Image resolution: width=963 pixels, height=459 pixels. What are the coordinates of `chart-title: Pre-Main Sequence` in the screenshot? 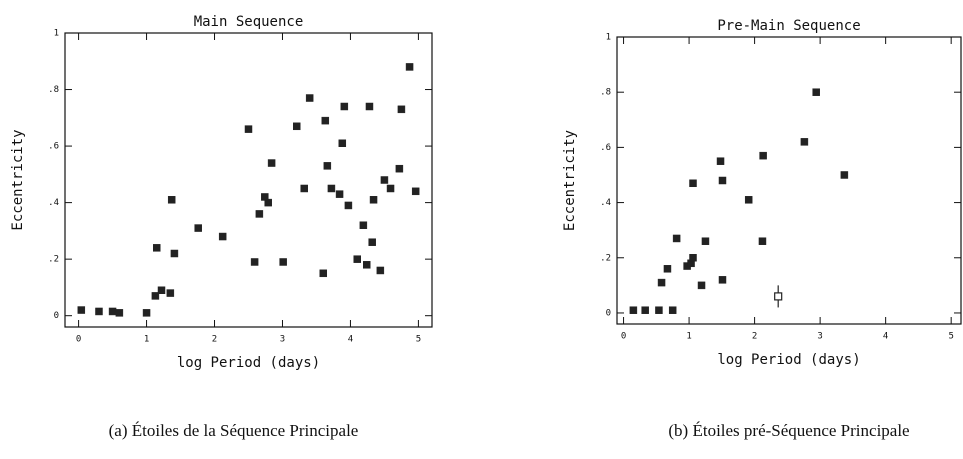 It's located at (788, 26).